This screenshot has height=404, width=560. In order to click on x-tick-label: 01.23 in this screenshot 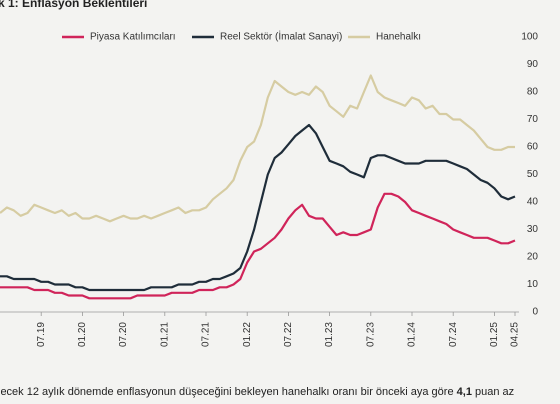, I will do `click(329, 334)`.